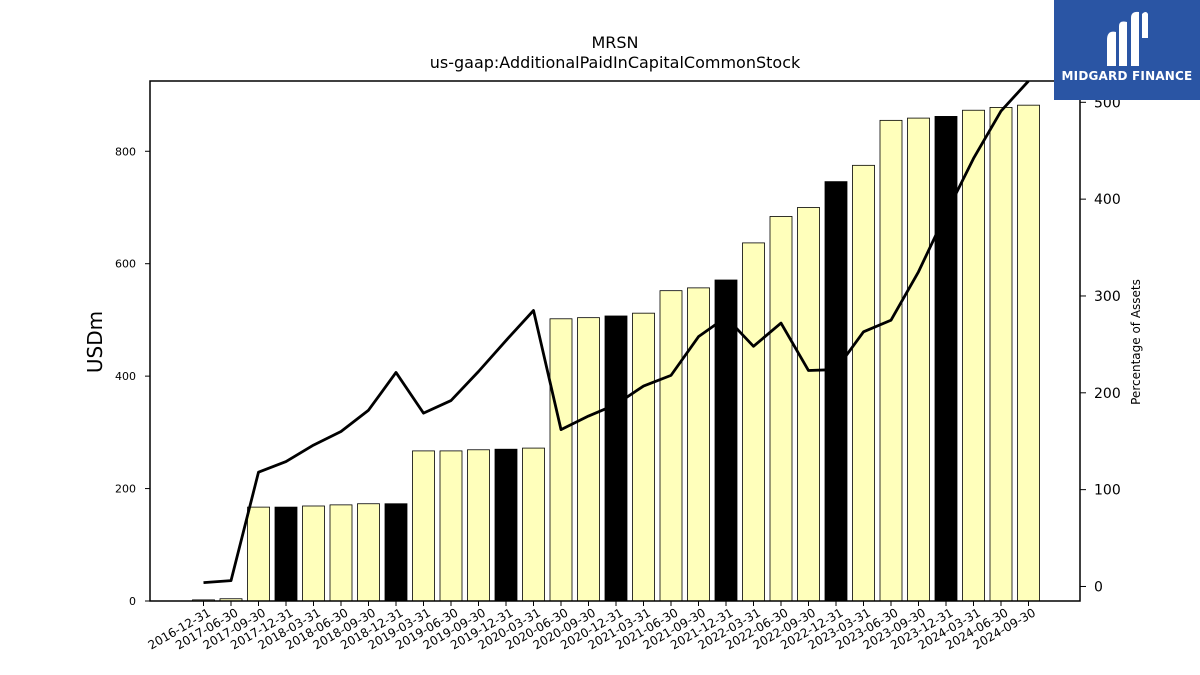 This screenshot has height=675, width=1200. What do you see at coordinates (1107, 394) in the screenshot?
I see `y2-tick-label: 200` at bounding box center [1107, 394].